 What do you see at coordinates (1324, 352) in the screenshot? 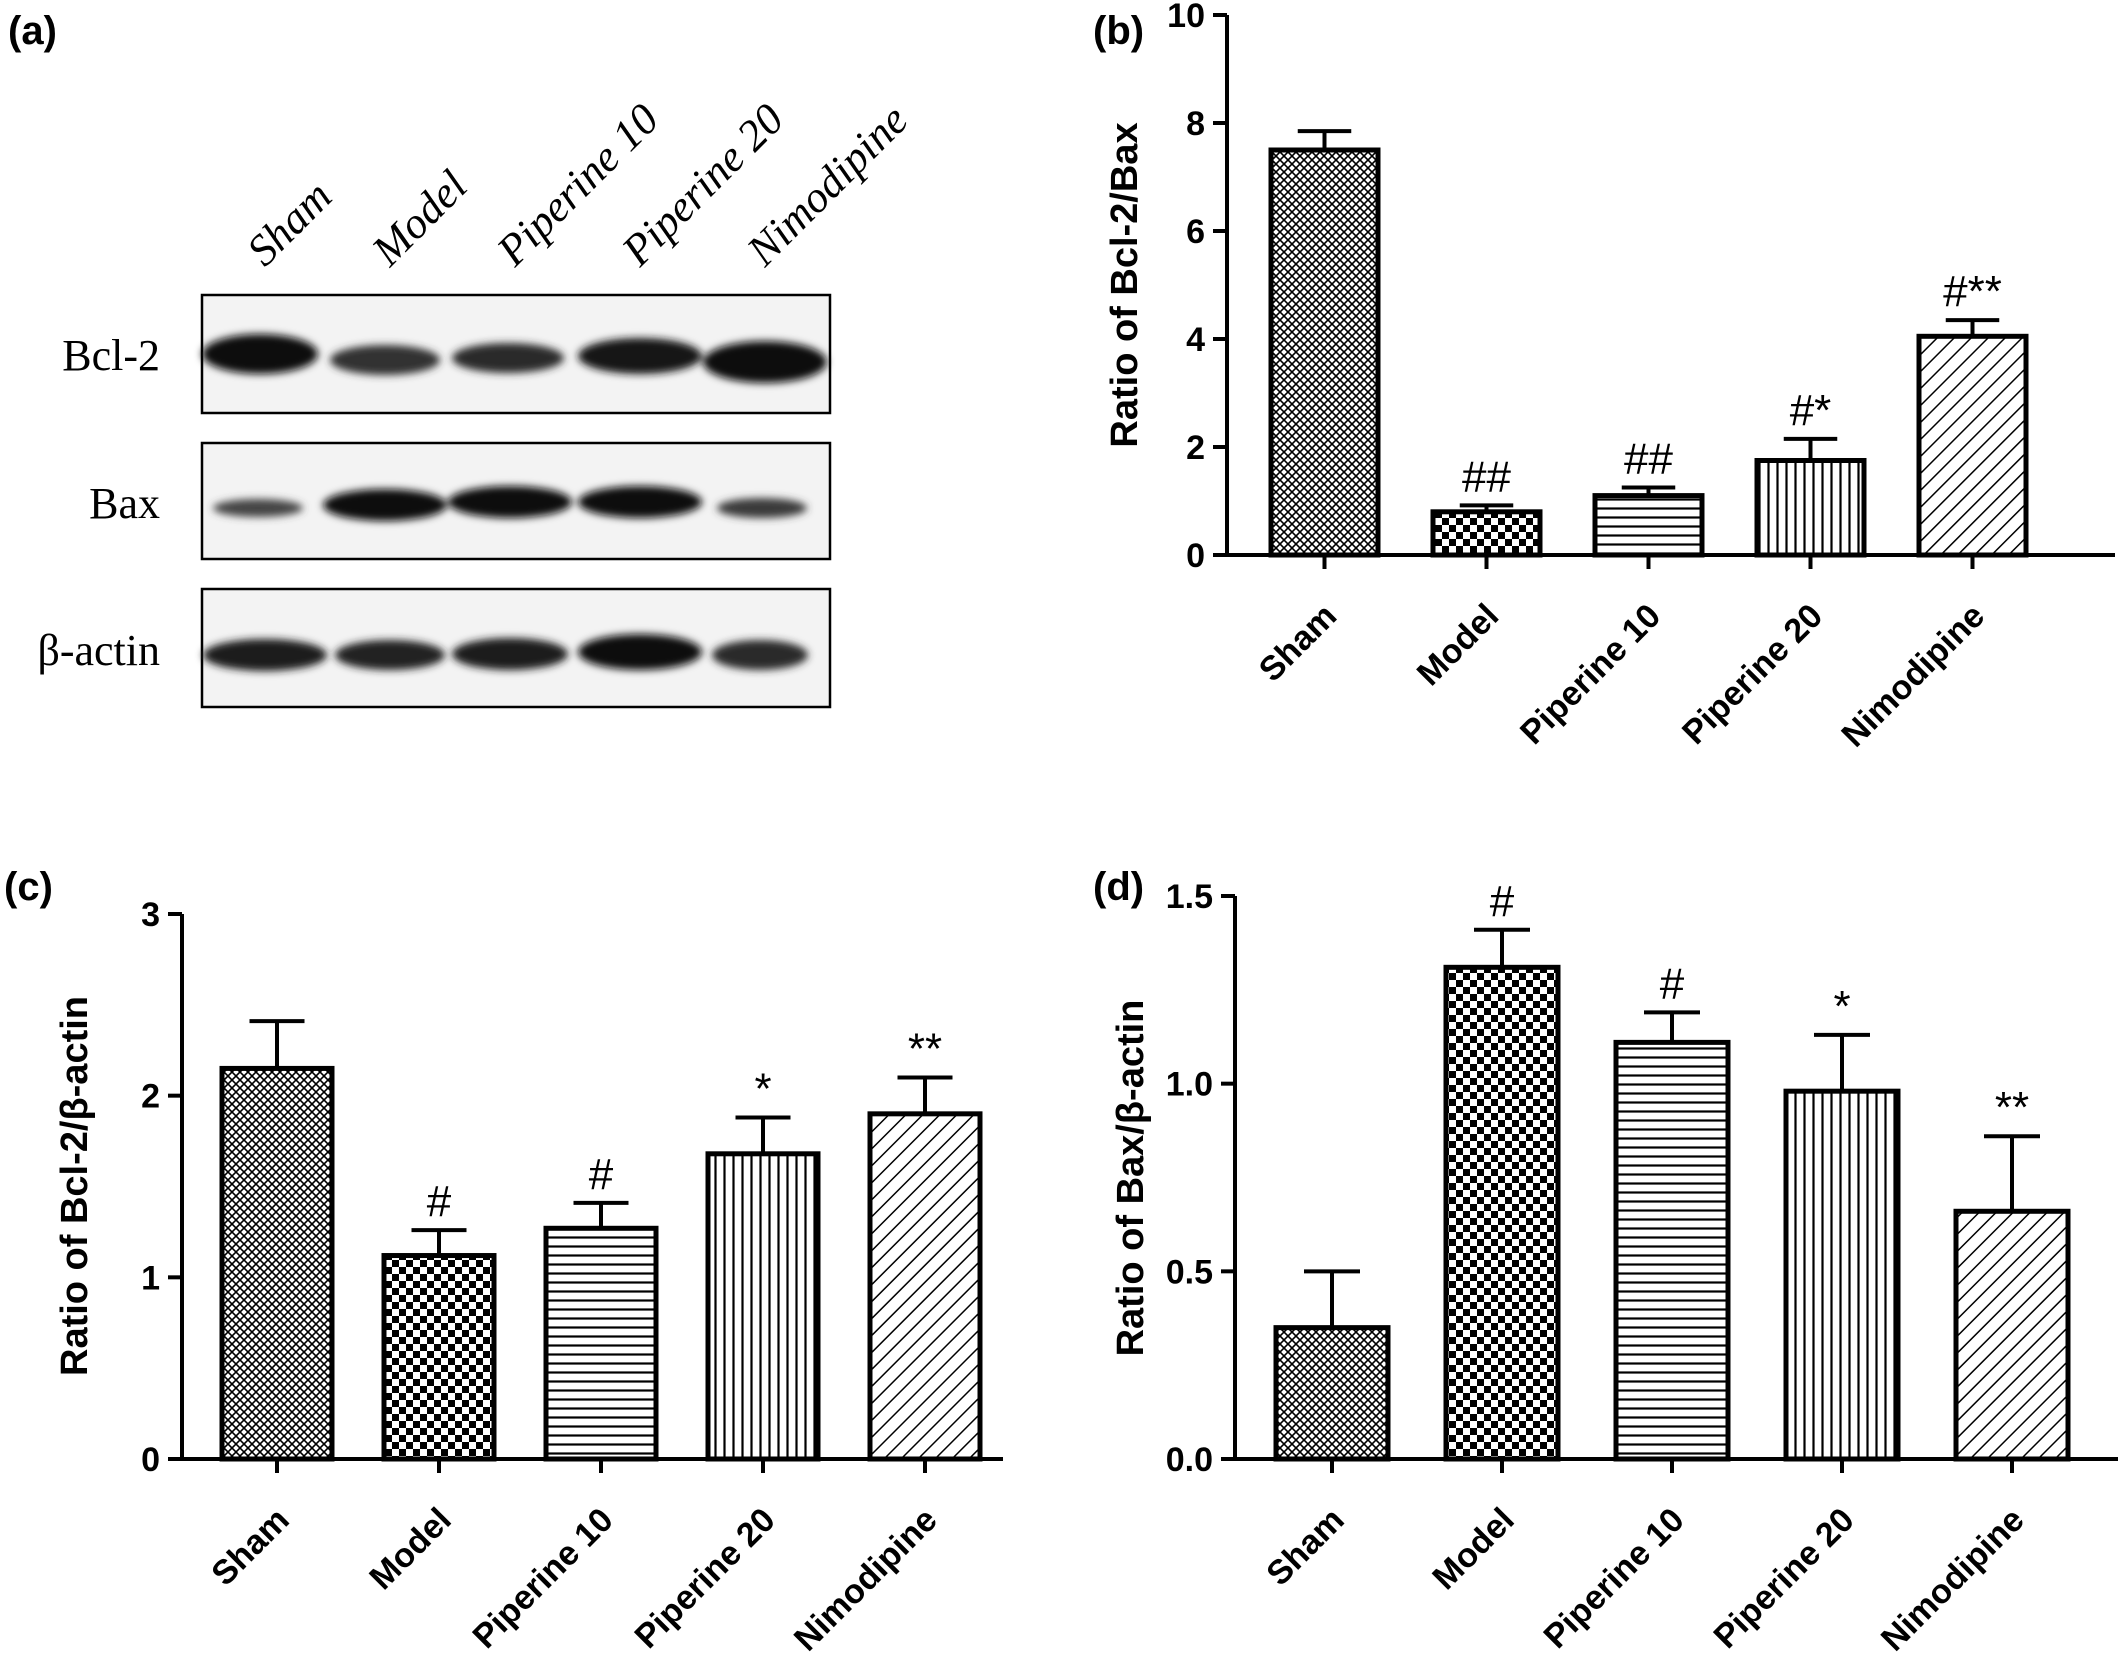
I see `chart-b-bar-sham` at bounding box center [1324, 352].